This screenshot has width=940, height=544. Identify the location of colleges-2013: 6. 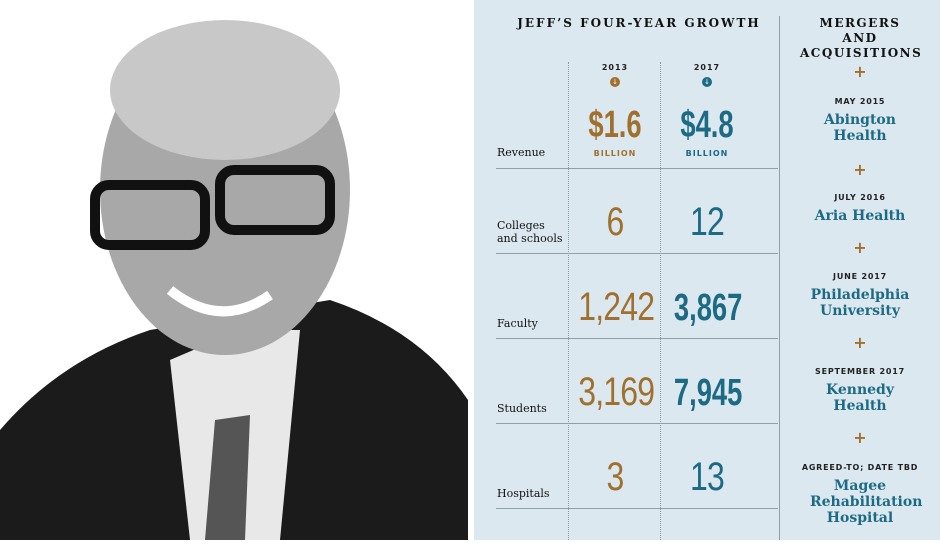
(615, 222).